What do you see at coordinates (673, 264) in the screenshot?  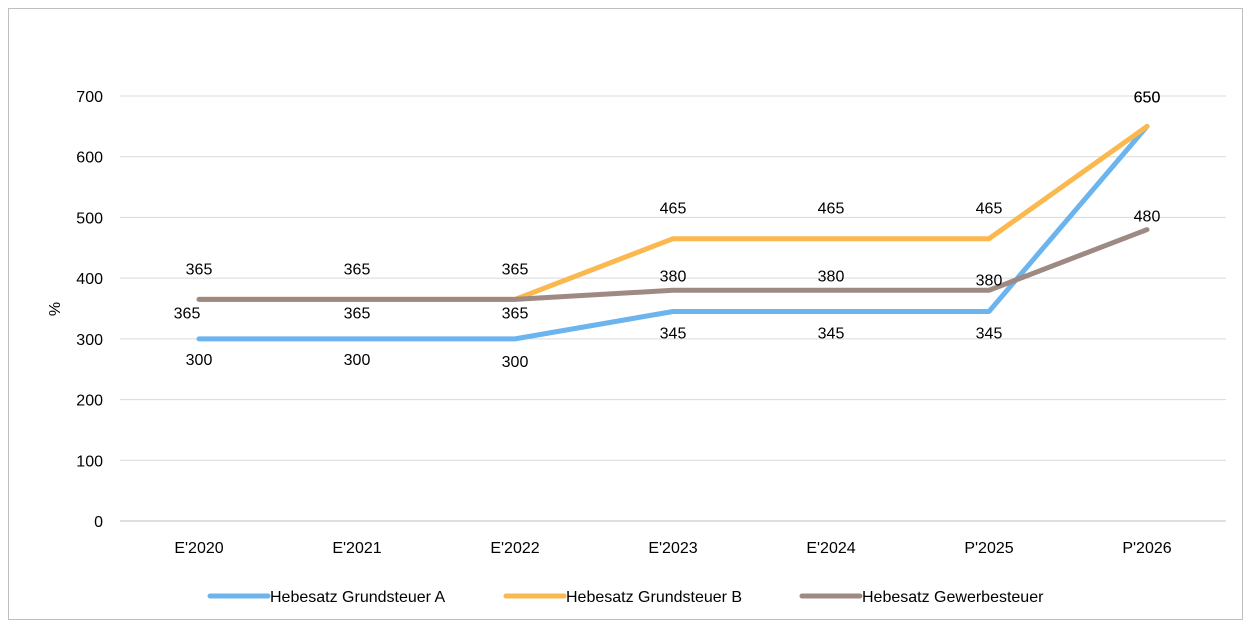 I see `series-line` at bounding box center [673, 264].